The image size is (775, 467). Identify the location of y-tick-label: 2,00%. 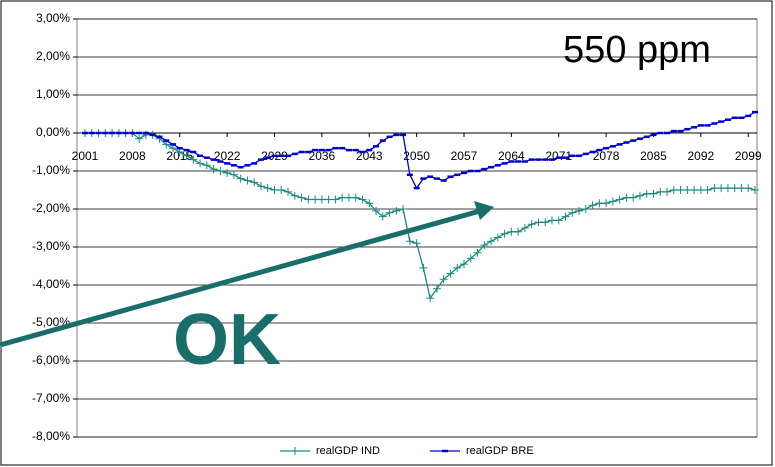
(53, 56).